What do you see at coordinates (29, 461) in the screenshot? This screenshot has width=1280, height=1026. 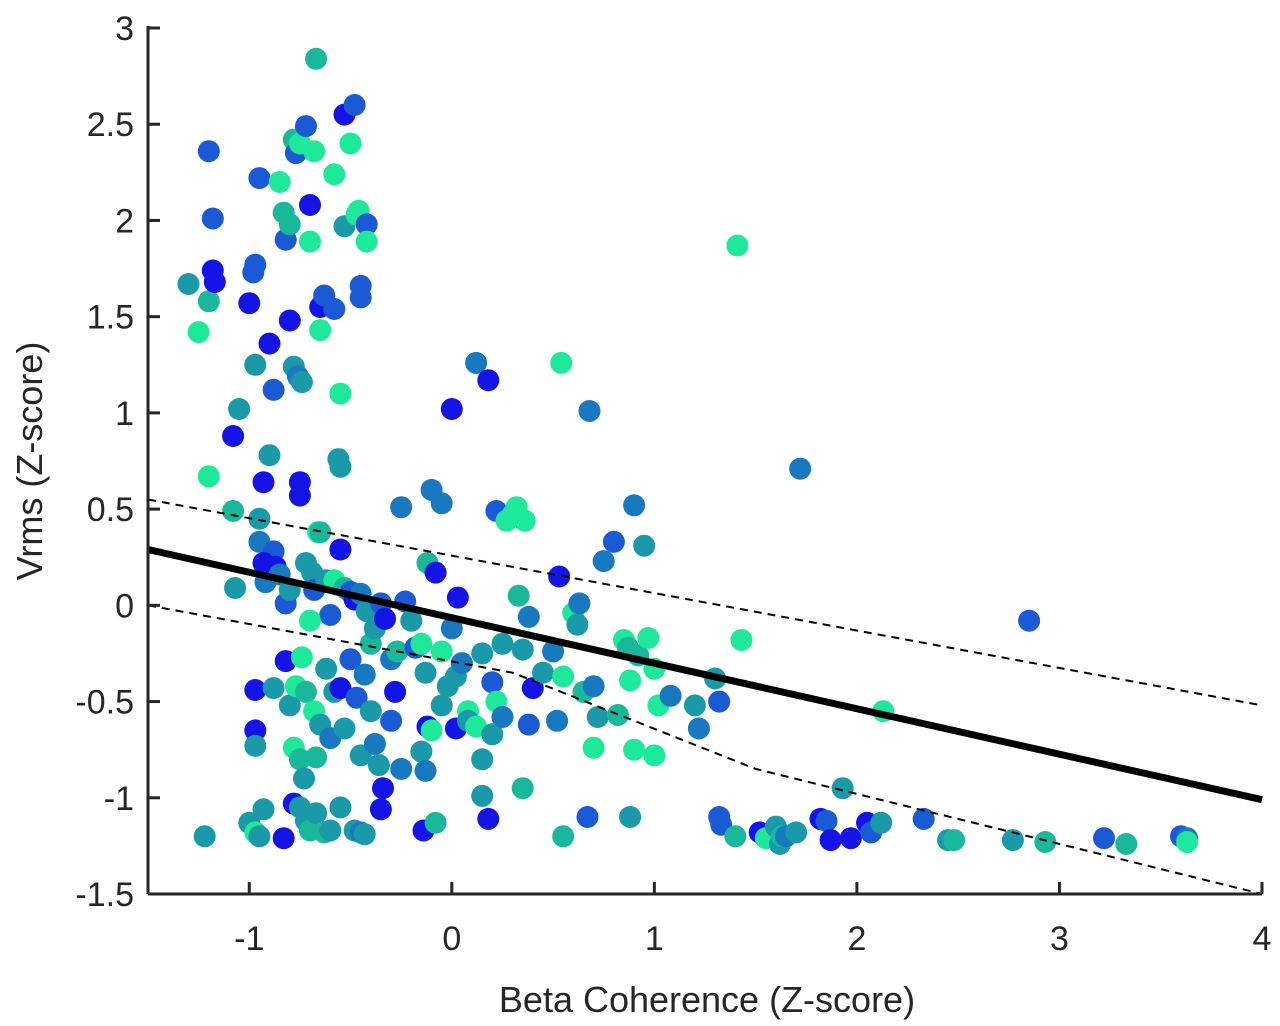 I see `y-axis-label: Vrms (Z-score)` at bounding box center [29, 461].